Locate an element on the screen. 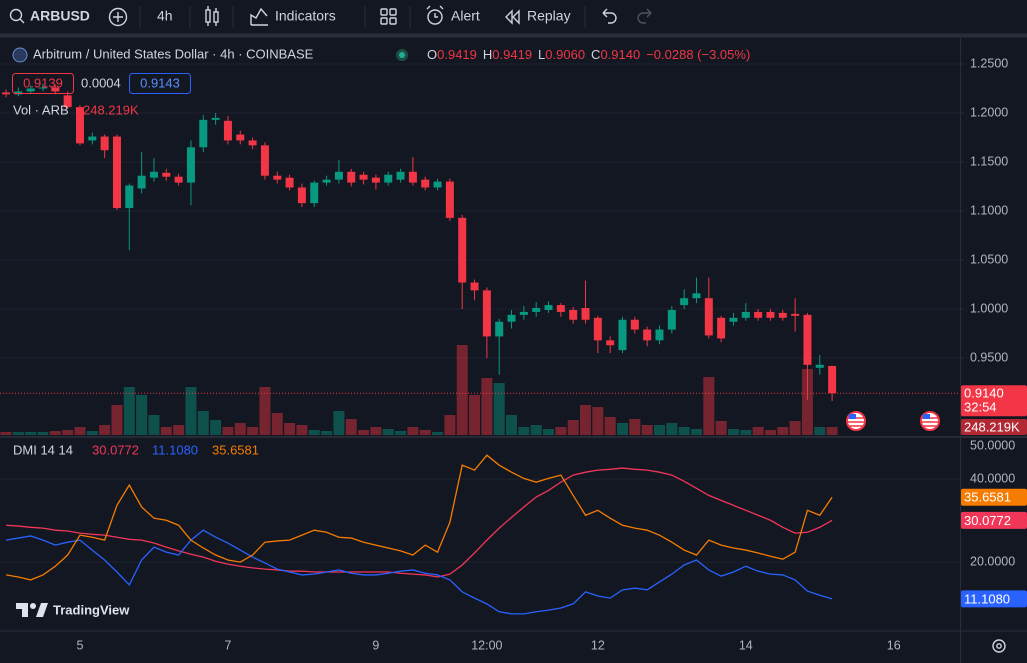  indicators-label: Indicators is located at coordinates (305, 16).